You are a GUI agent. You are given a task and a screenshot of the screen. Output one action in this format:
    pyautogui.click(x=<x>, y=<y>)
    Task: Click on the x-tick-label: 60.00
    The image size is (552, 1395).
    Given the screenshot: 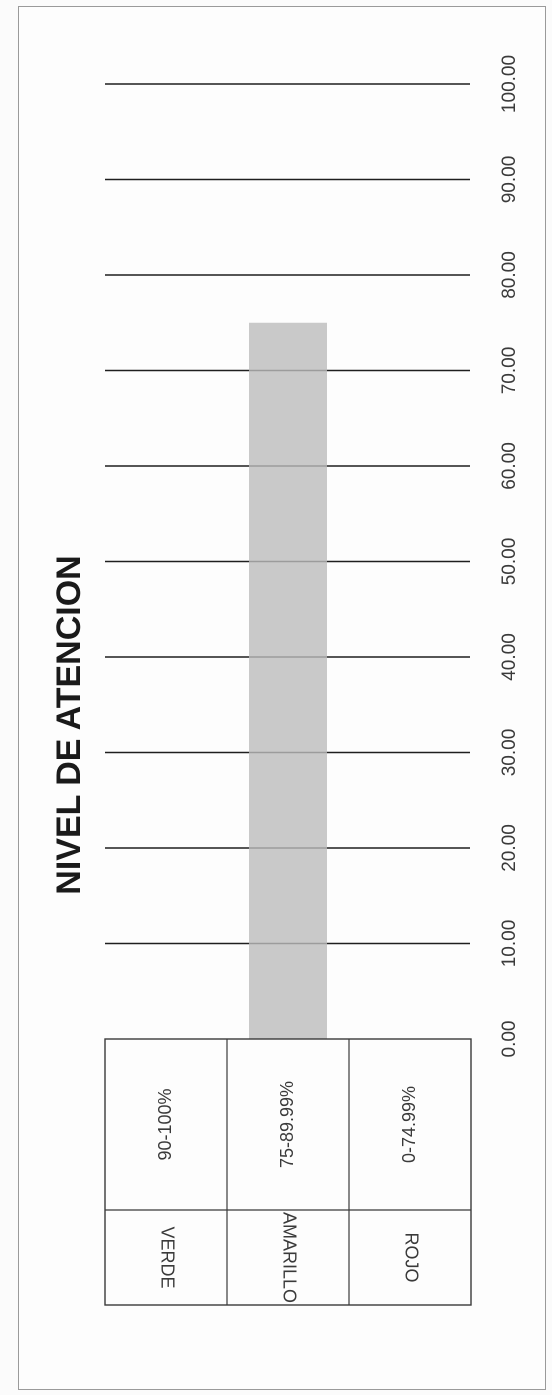 What is the action you would take?
    pyautogui.click(x=509, y=466)
    